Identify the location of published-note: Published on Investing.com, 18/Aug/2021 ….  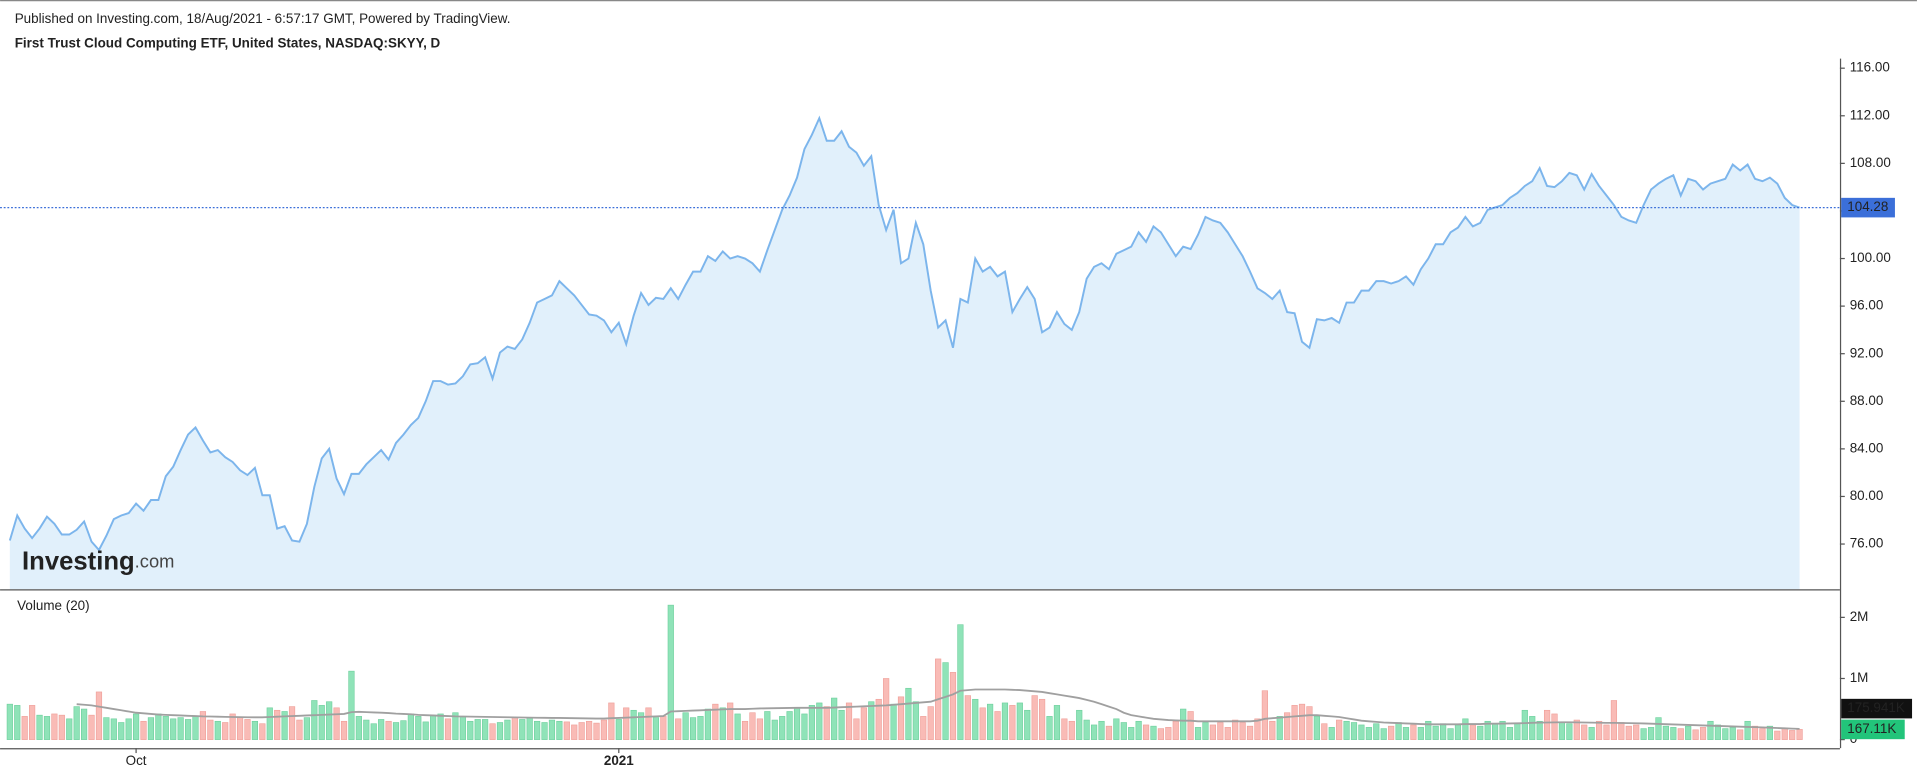
(263, 18).